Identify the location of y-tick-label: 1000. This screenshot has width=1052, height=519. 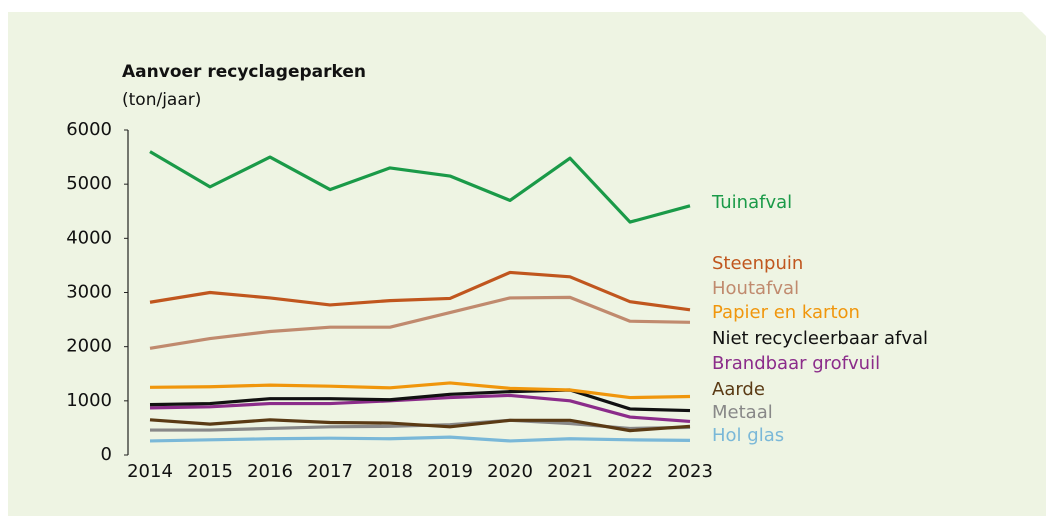
(89, 400).